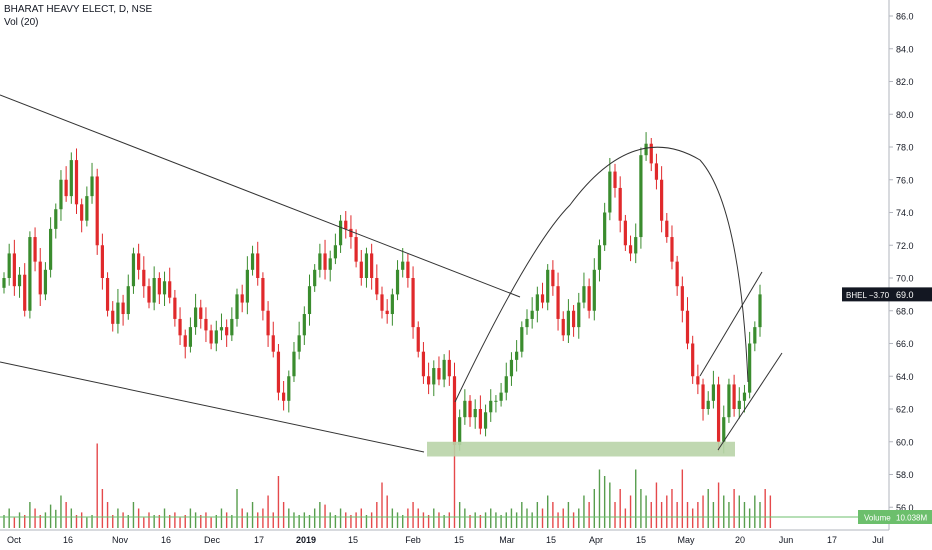 The height and width of the screenshot is (550, 932). I want to click on cup-arc, so click(601, 274).